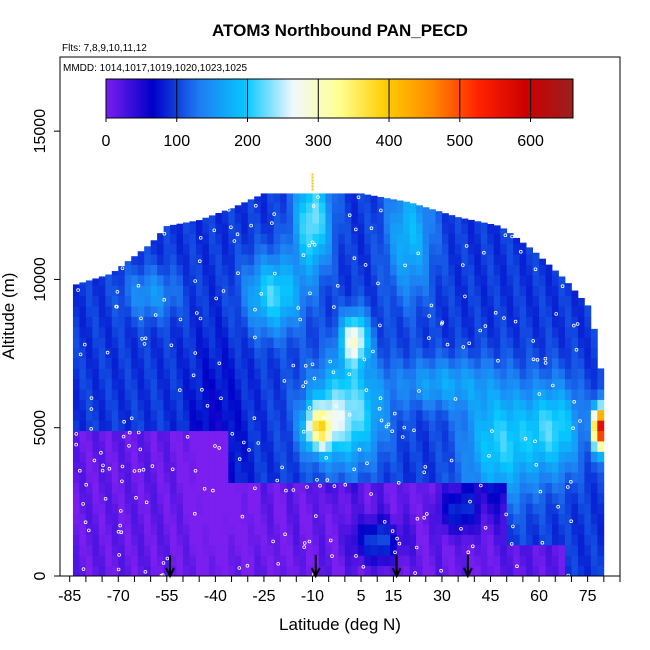  What do you see at coordinates (69, 596) in the screenshot?
I see `x-tick-label: -85` at bounding box center [69, 596].